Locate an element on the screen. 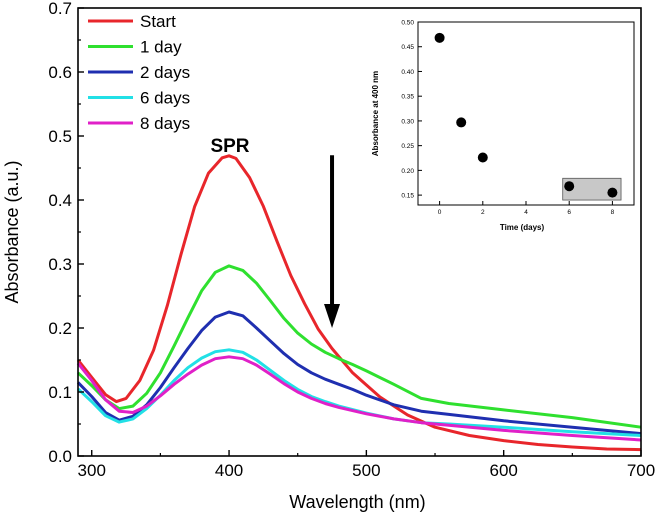 The width and height of the screenshot is (661, 515). inset-x-tick-label: 4 is located at coordinates (526, 212).